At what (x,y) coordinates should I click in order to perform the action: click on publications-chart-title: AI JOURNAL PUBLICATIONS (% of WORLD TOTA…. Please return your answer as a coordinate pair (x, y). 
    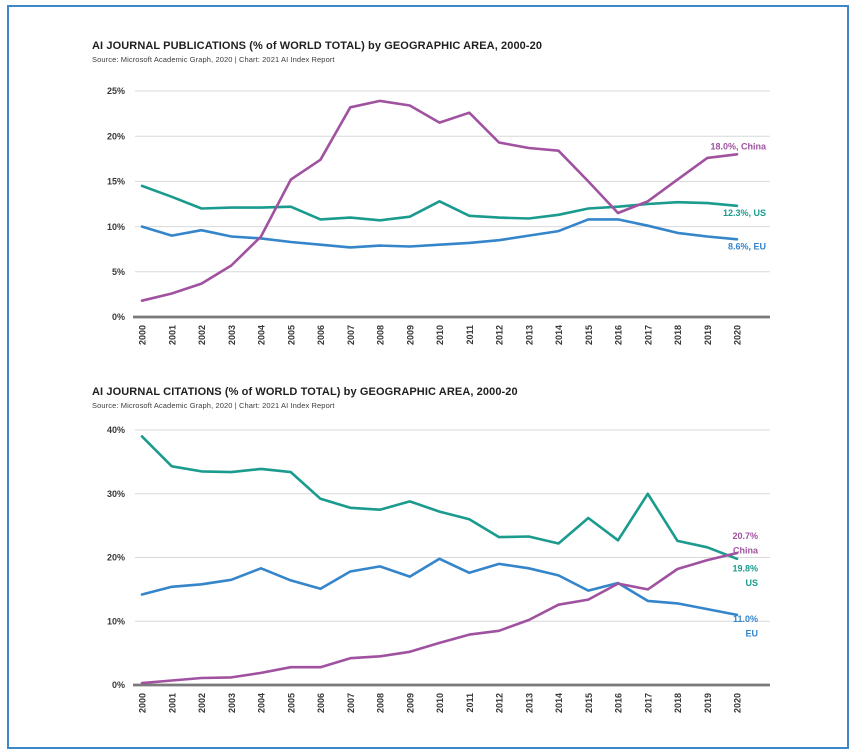
    Looking at the image, I should click on (317, 46).